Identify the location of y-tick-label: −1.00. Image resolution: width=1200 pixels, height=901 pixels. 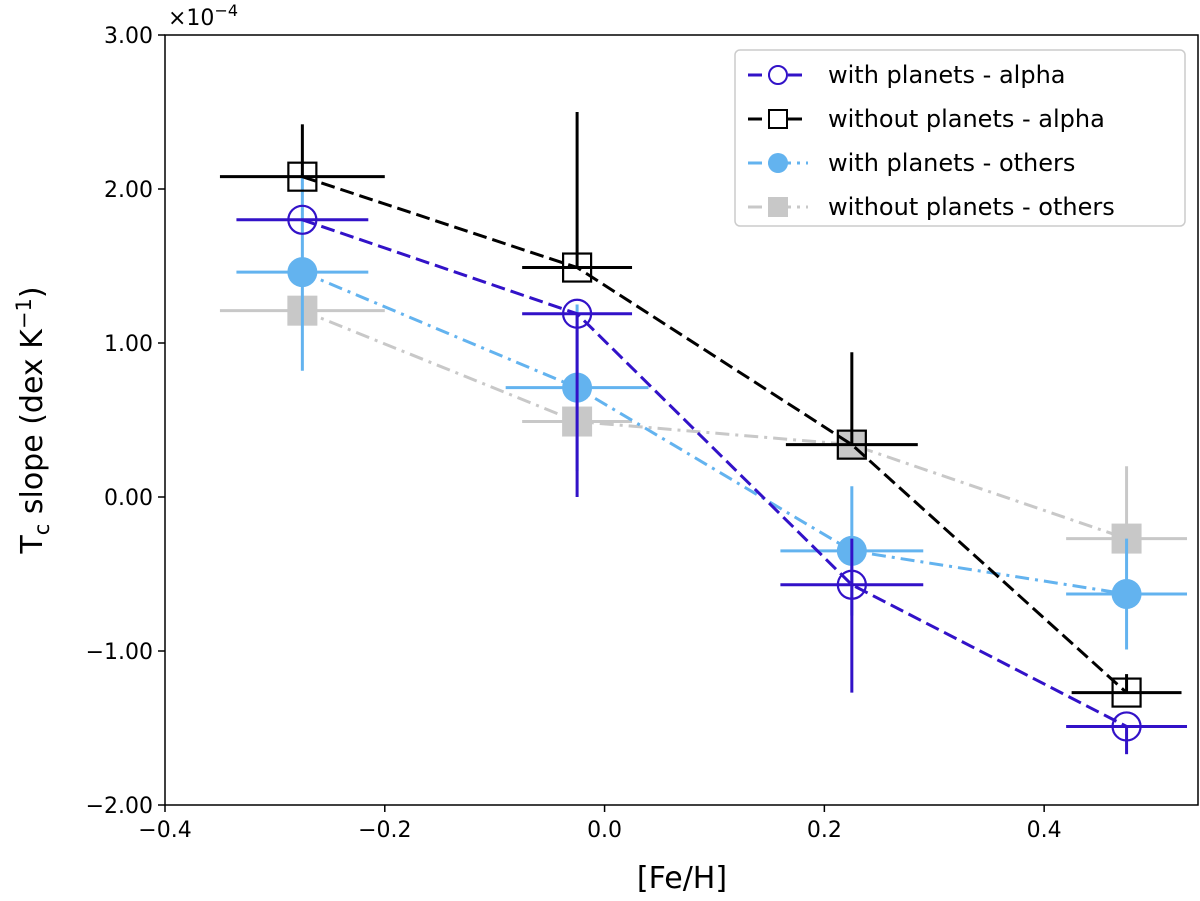
(119, 652).